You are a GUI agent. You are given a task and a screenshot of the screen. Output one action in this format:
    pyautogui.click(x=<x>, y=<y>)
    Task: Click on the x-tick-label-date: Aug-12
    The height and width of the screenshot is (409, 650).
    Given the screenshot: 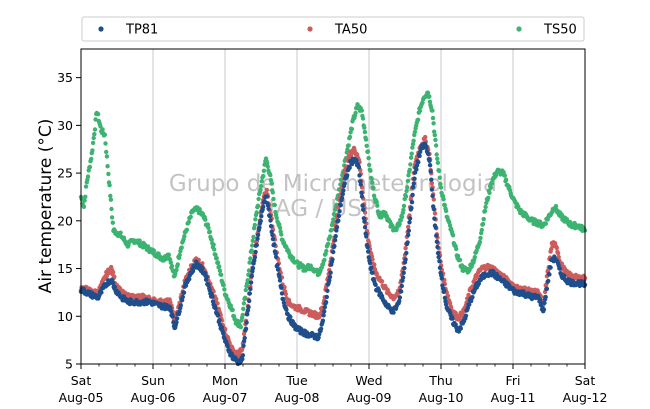 What is the action you would take?
    pyautogui.click(x=585, y=397)
    